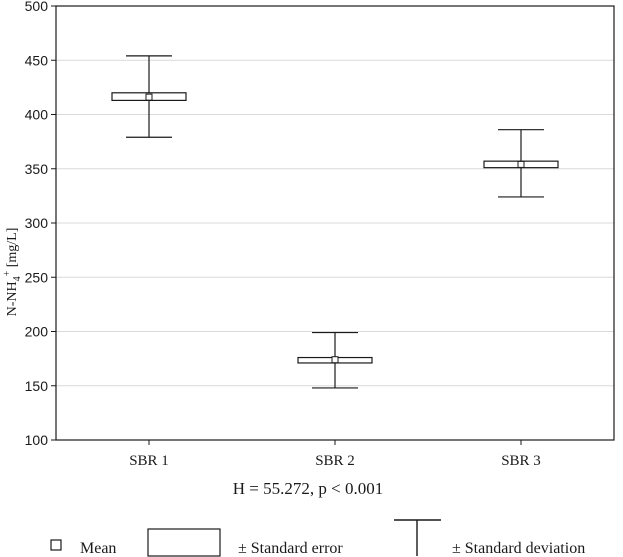  What do you see at coordinates (521, 461) in the screenshot?
I see `x-tick-label: SBR 3` at bounding box center [521, 461].